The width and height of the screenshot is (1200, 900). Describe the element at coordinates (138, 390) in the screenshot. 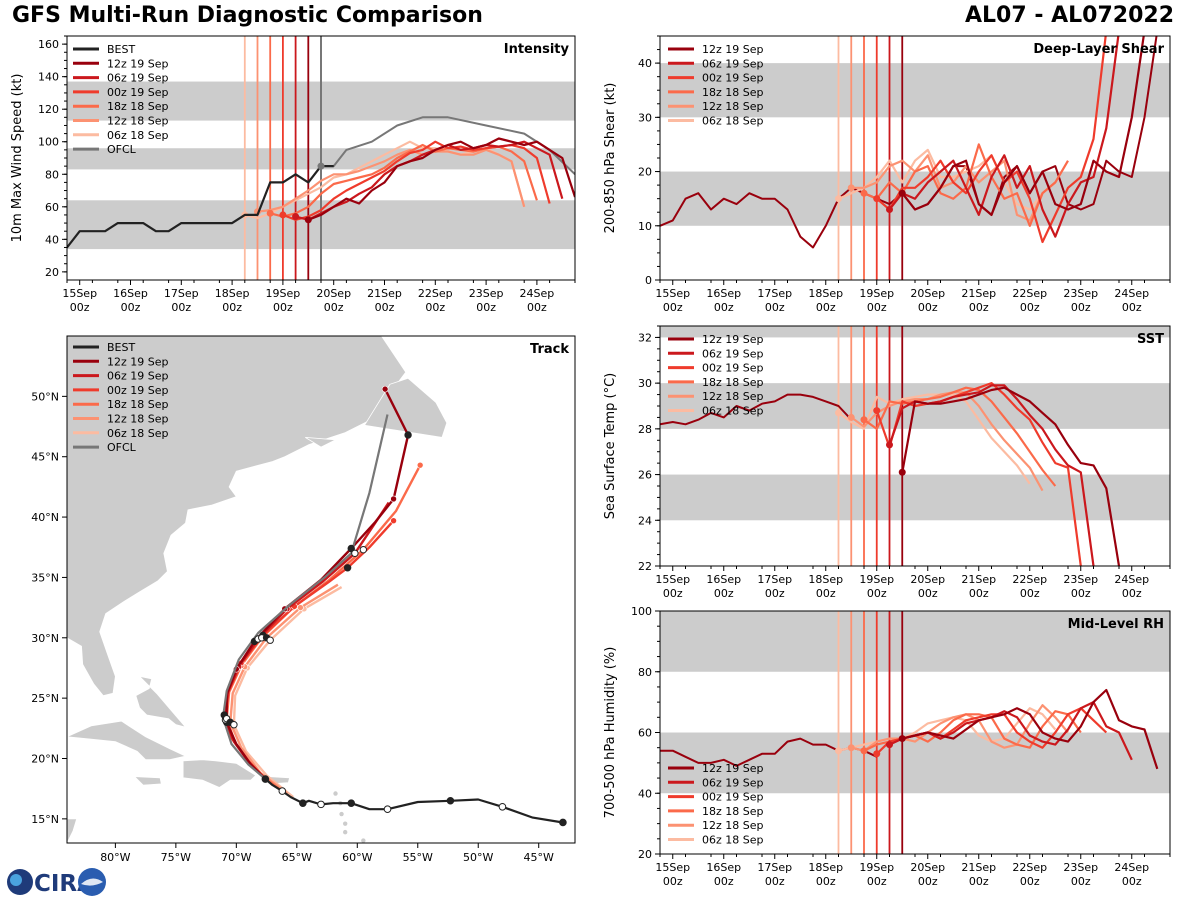

I see `track-legend-label: 00z 19 Sep` at that location.